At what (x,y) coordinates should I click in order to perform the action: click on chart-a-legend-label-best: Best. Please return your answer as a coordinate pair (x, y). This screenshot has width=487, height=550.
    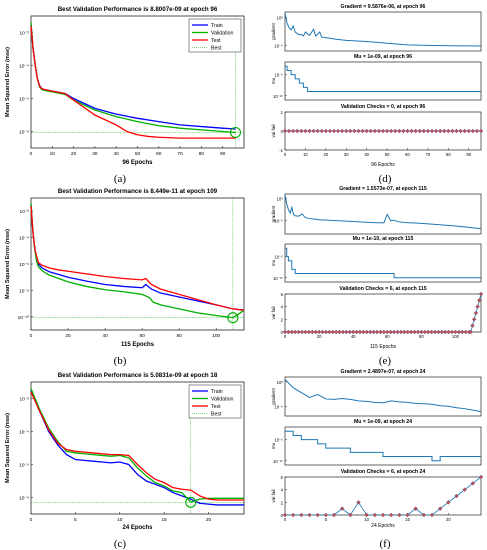
    Looking at the image, I should click on (216, 49).